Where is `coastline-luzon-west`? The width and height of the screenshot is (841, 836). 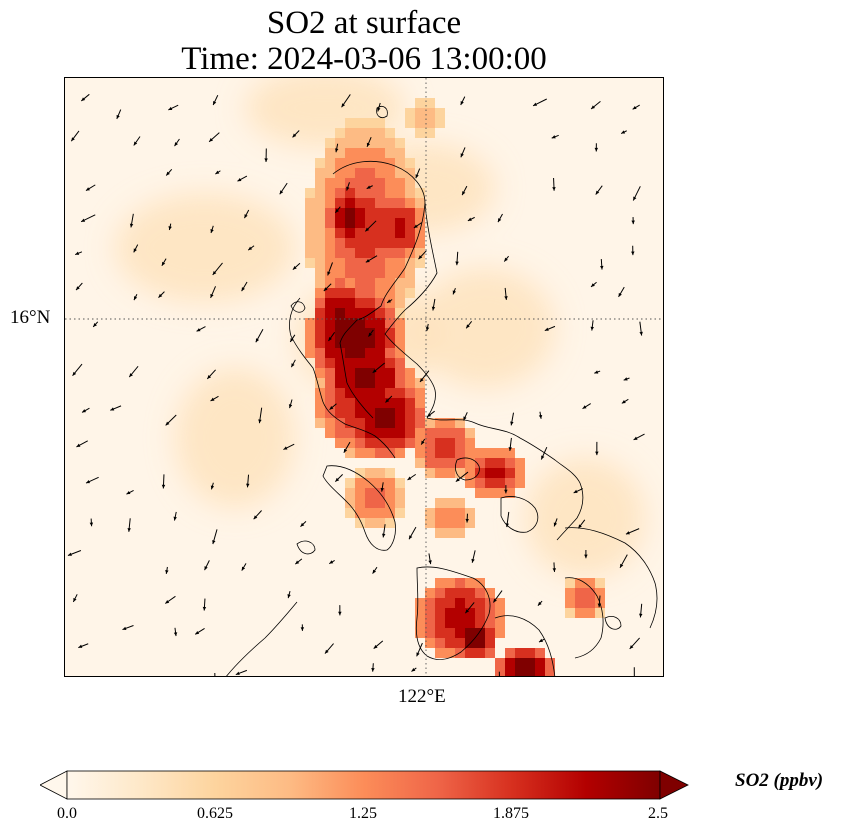 coastline-luzon-west is located at coordinates (342, 378).